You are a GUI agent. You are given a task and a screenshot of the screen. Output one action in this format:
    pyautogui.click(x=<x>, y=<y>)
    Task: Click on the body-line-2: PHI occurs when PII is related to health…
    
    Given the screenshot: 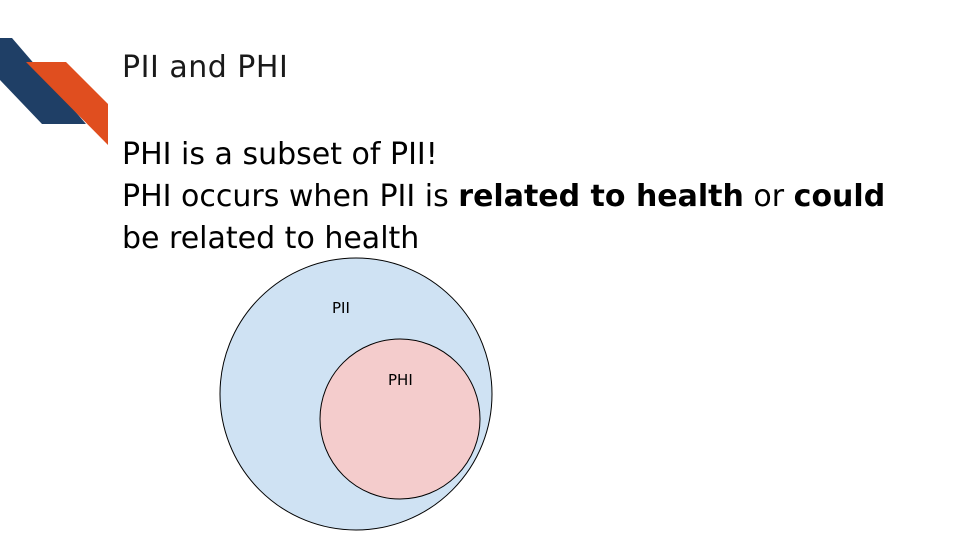 What is the action you would take?
    pyautogui.click(x=527, y=218)
    